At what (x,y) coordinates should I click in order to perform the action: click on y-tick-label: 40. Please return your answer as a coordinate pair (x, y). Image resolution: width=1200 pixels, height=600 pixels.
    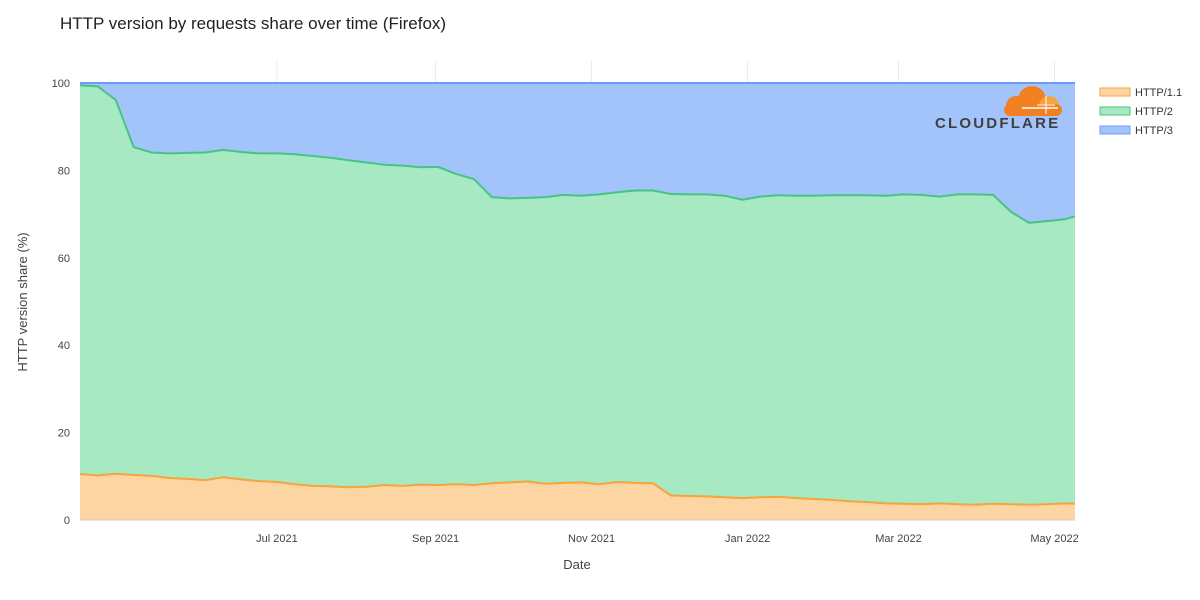
    Looking at the image, I should click on (64, 346).